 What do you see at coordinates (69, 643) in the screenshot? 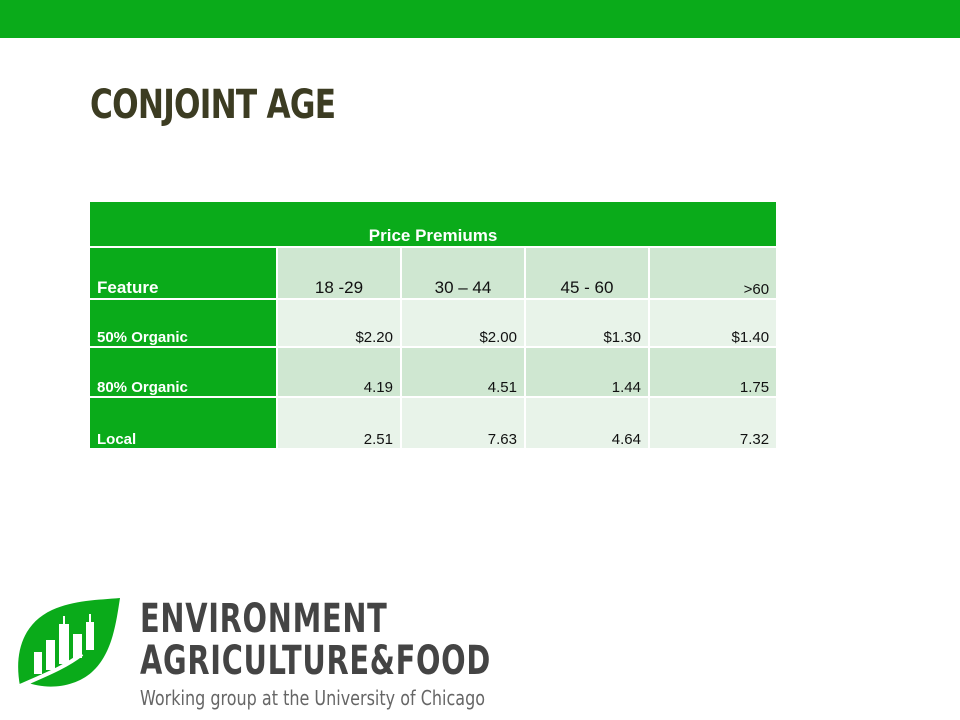
I see `leaf-skyline-icon` at bounding box center [69, 643].